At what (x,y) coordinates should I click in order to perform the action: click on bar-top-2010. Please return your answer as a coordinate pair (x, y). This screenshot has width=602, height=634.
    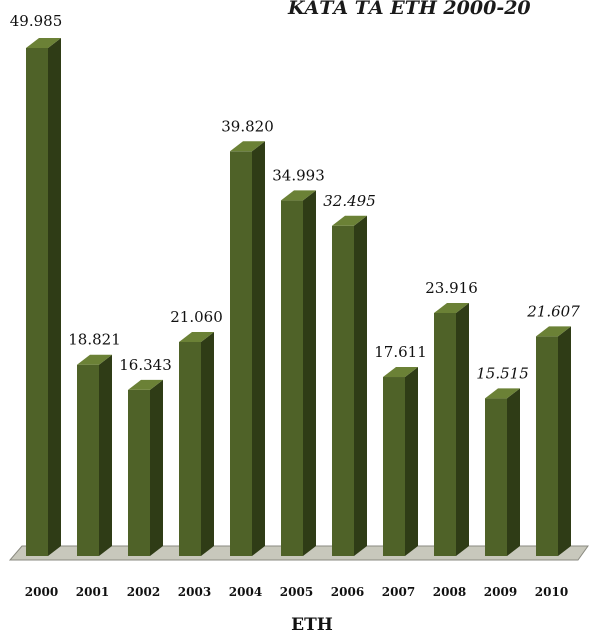
    Looking at the image, I should click on (553, 331).